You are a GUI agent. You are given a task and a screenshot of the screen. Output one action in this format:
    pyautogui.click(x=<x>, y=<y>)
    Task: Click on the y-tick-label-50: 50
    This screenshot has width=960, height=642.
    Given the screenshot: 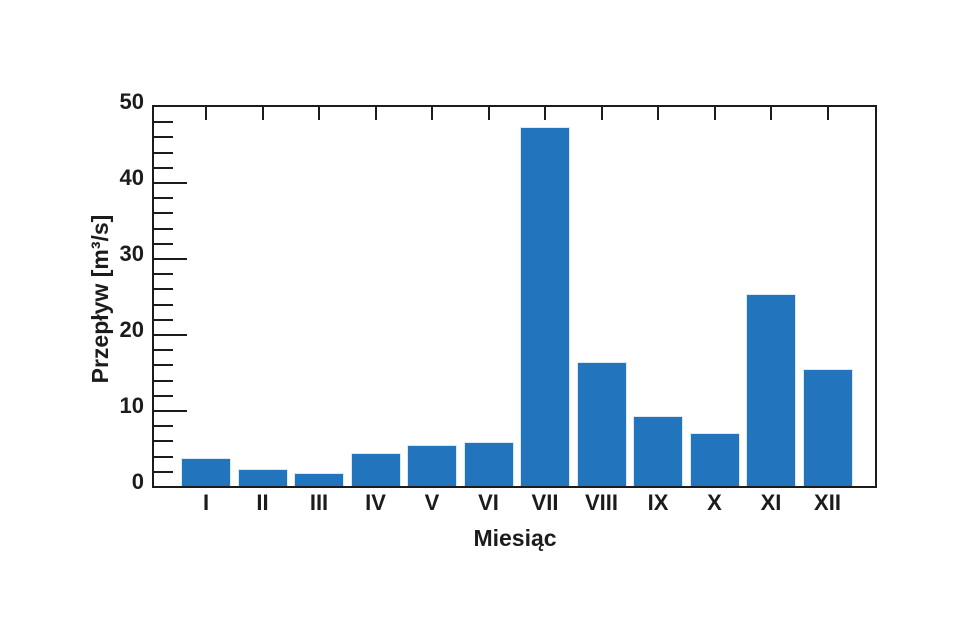 What is the action you would take?
    pyautogui.click(x=131, y=101)
    